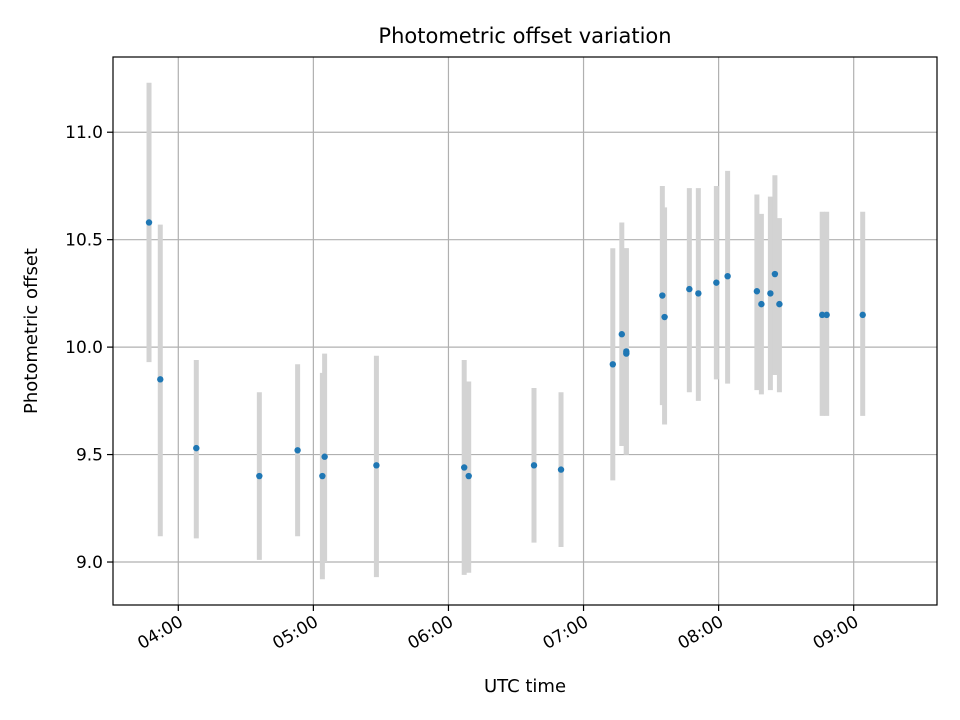 This screenshot has height=720, width=960. I want to click on y-tick-label: 10.5, so click(84, 241).